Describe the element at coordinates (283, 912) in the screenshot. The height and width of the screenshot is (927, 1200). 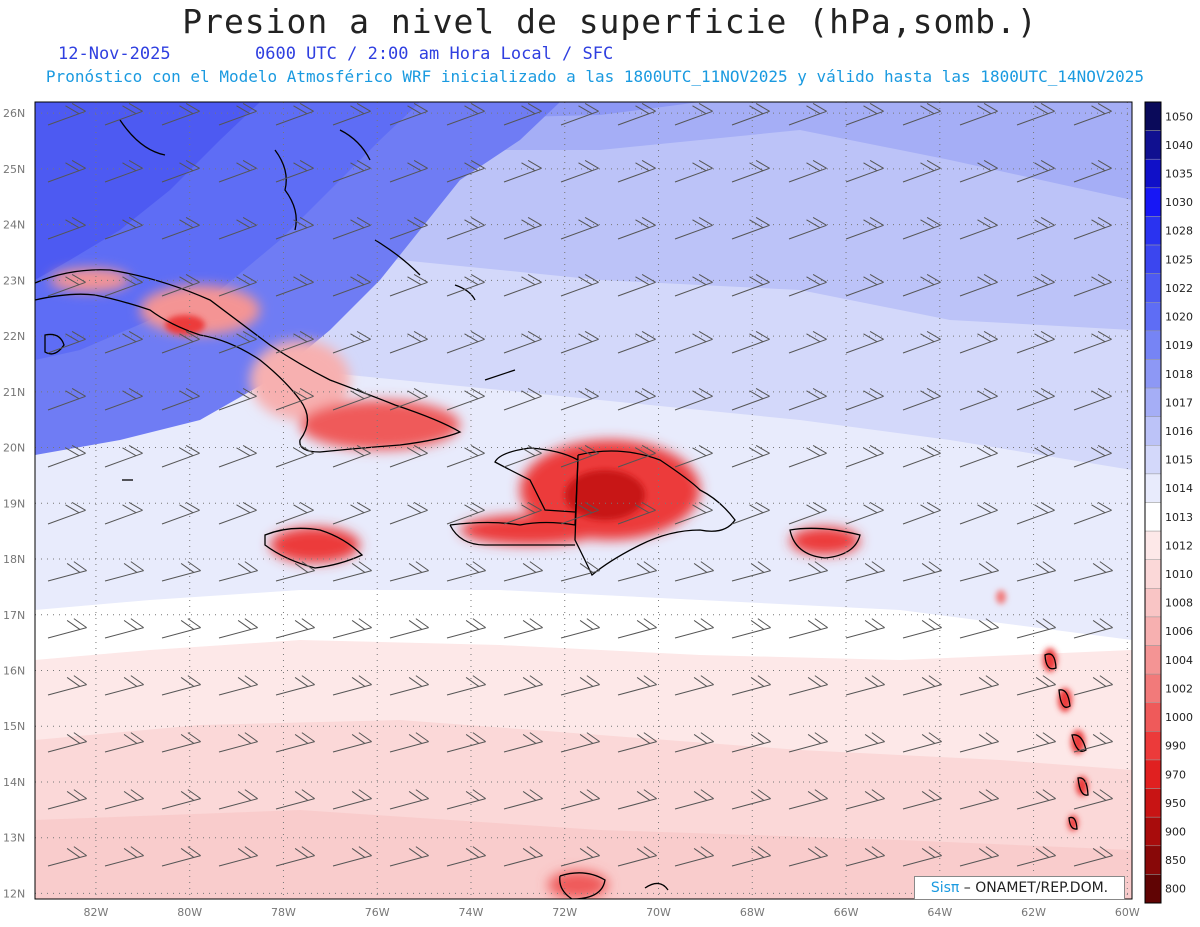
I see `lon-label: 78W` at that location.